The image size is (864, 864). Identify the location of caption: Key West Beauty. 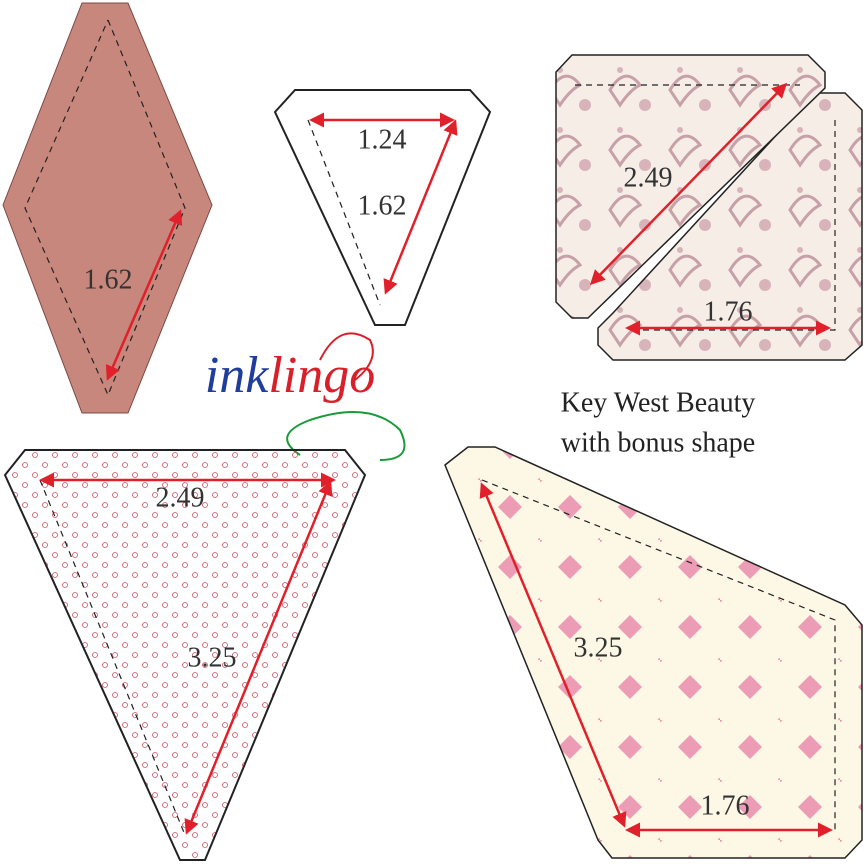
(658, 402).